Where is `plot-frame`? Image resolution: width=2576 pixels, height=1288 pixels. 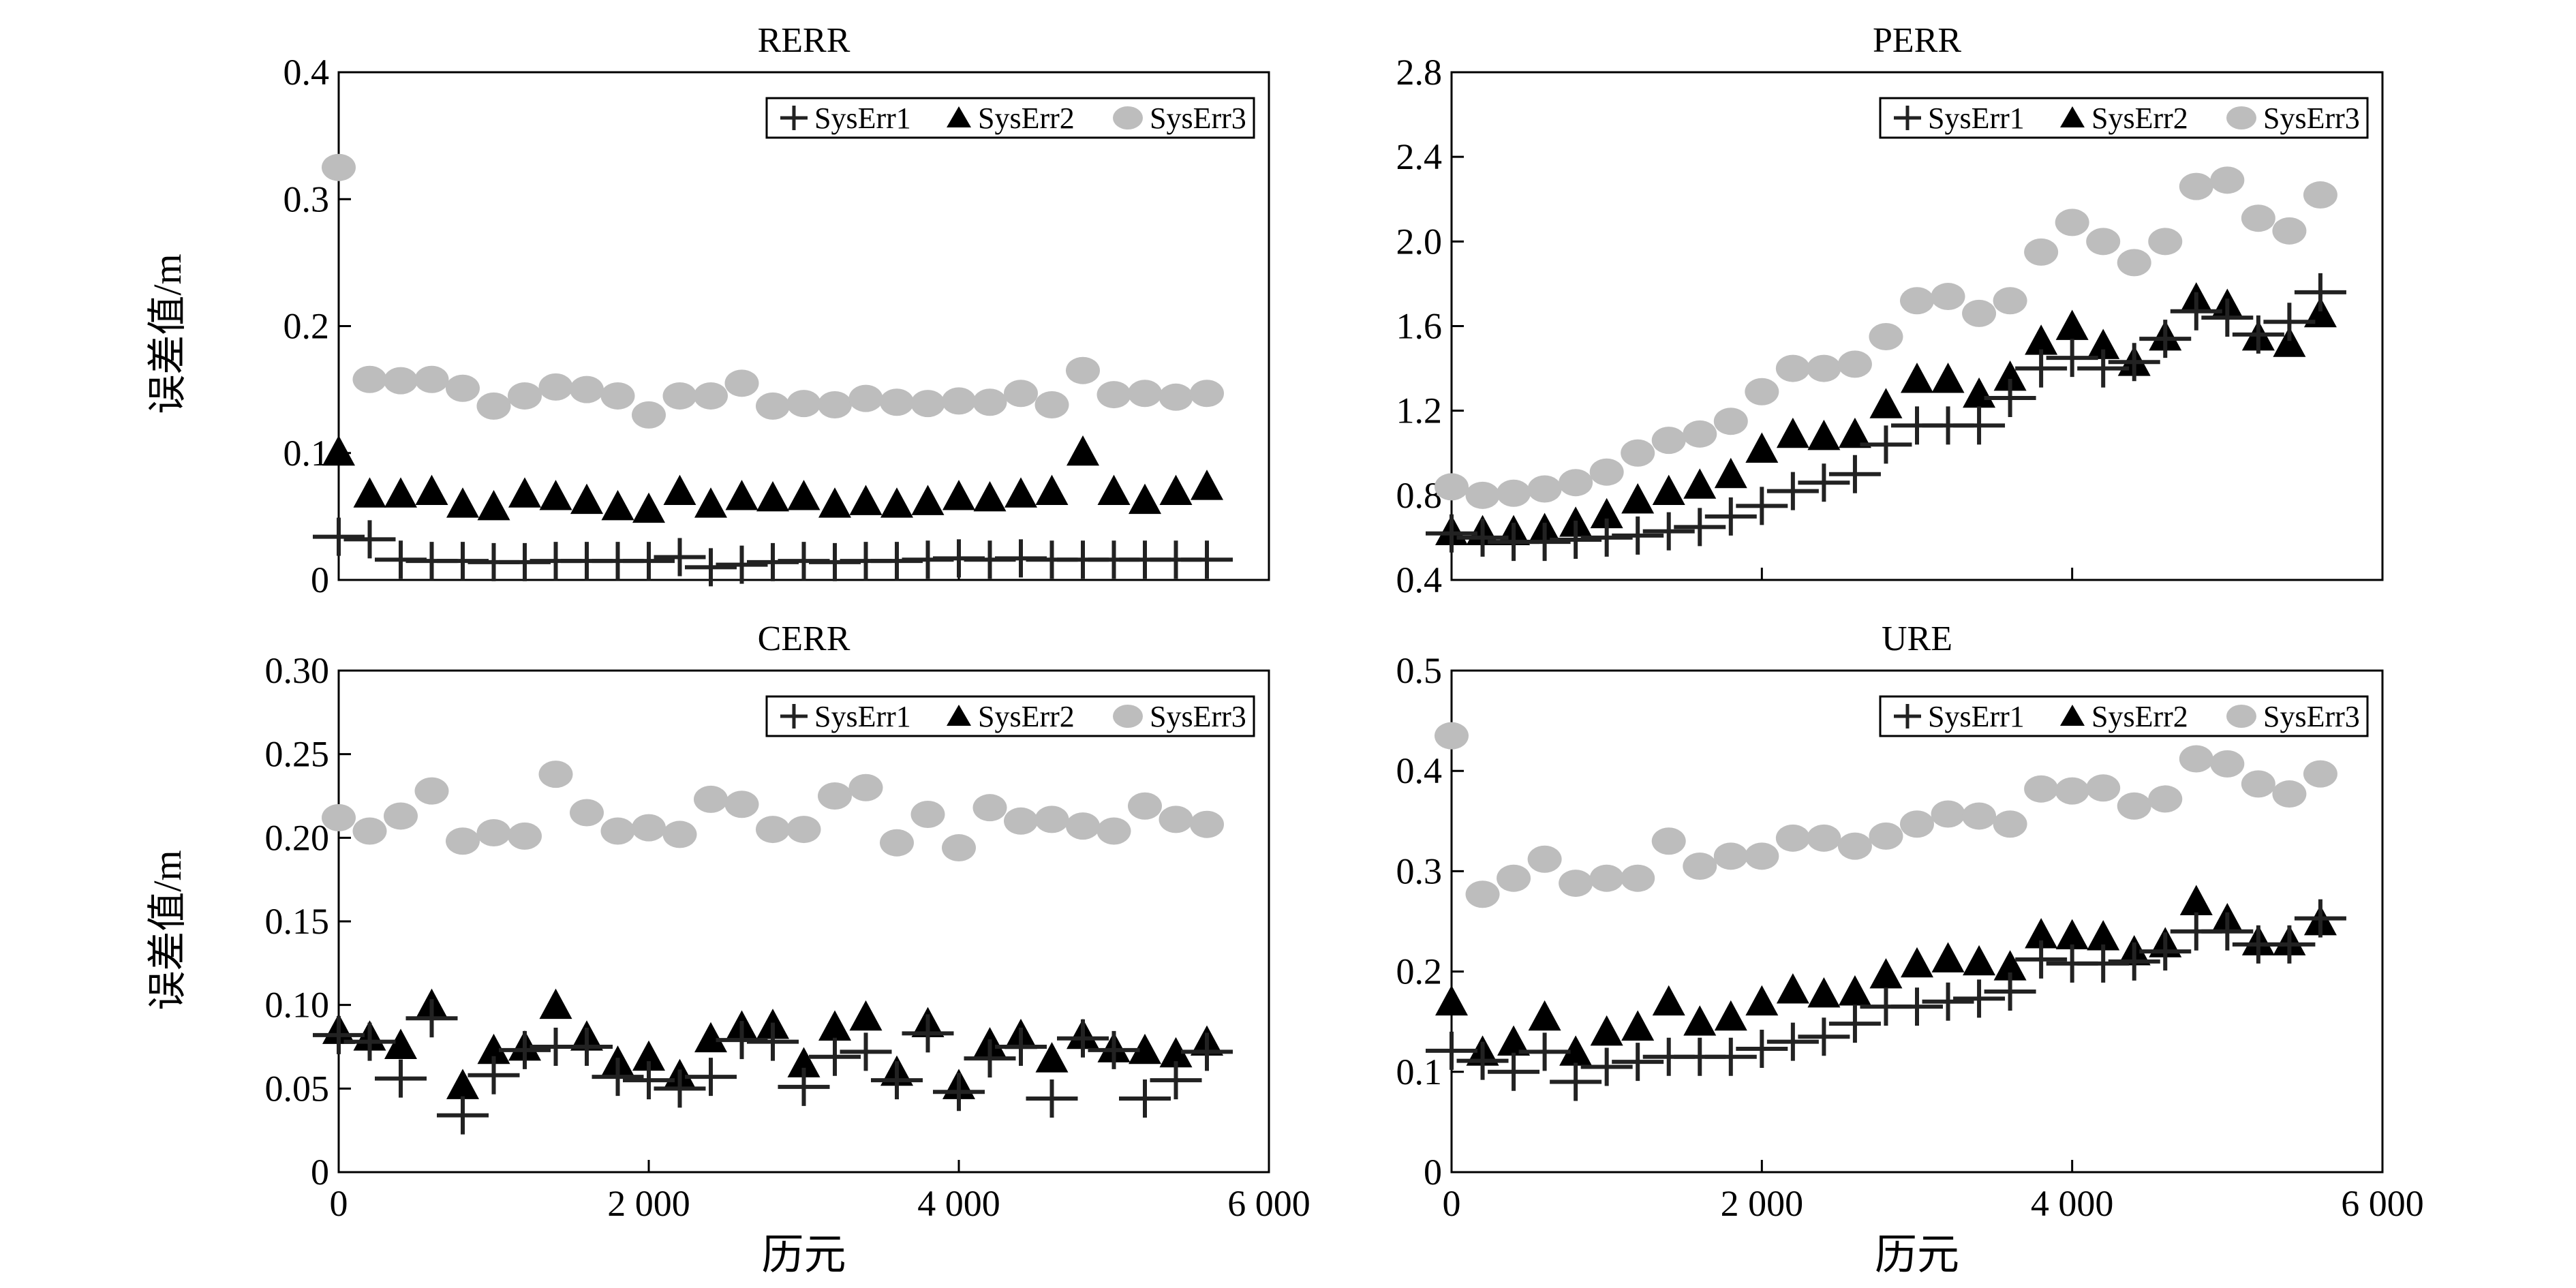 plot-frame is located at coordinates (1917, 921).